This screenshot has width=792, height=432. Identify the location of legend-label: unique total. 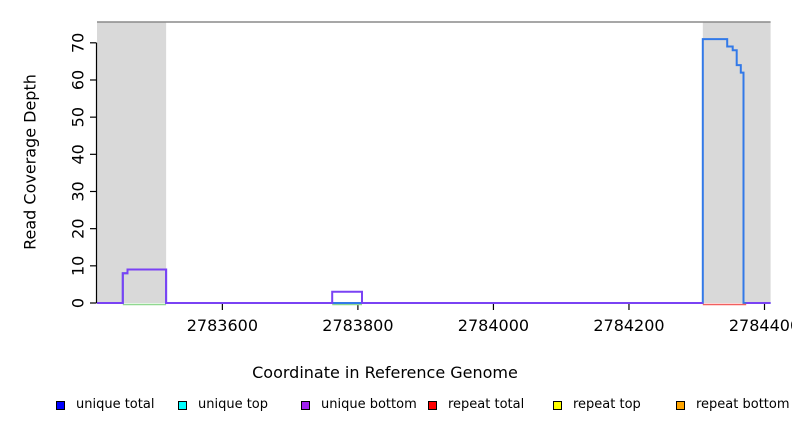
(115, 404).